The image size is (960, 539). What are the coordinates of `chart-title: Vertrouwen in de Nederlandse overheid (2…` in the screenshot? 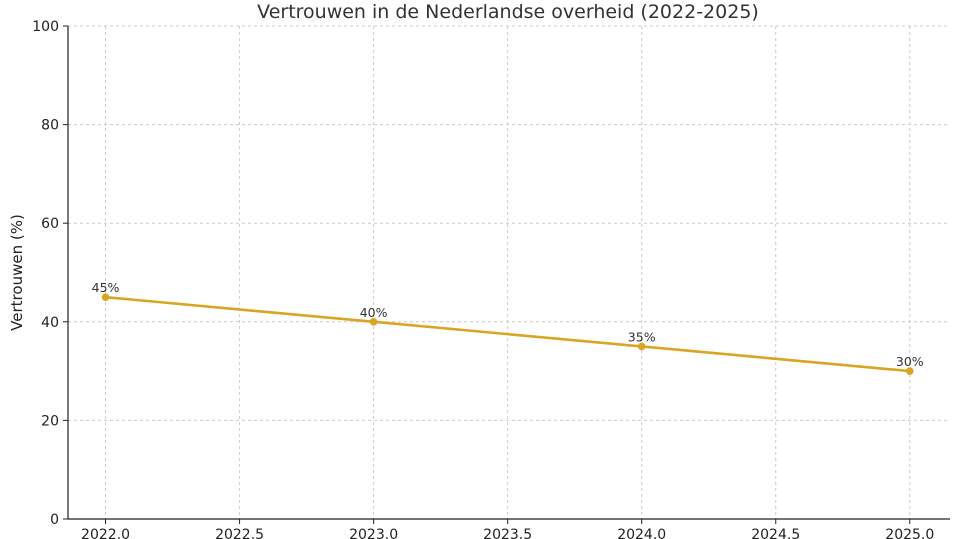 It's located at (508, 12).